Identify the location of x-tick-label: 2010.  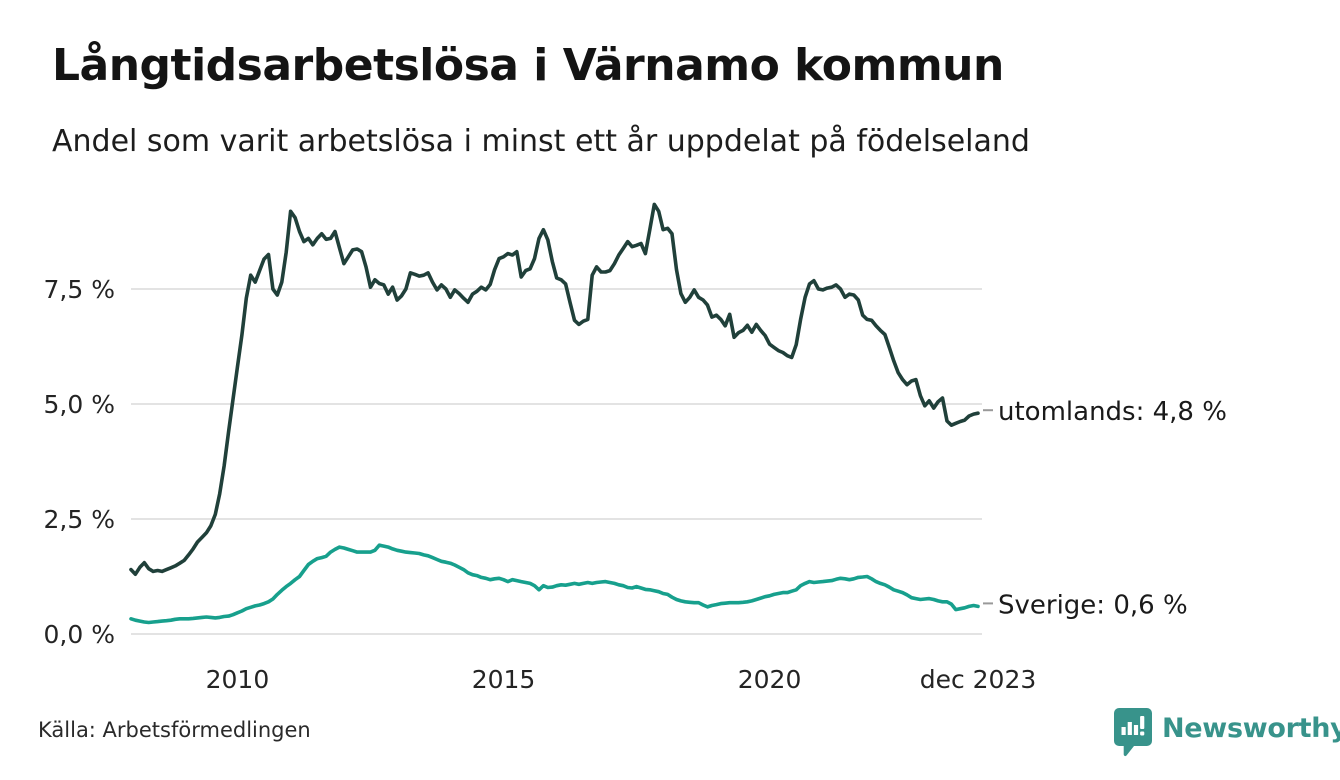
(238, 679).